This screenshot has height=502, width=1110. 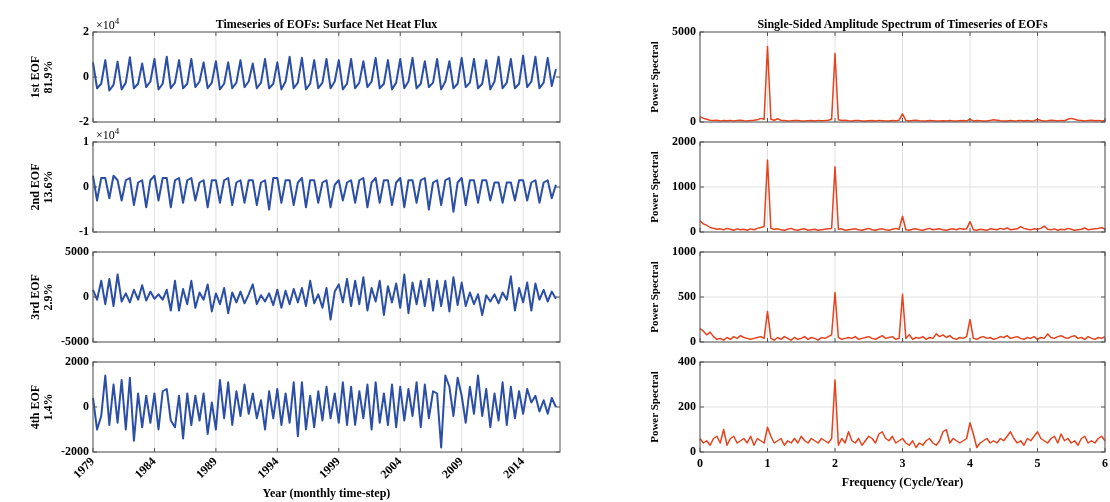 What do you see at coordinates (687, 295) in the screenshot?
I see `y-tick-label: 500` at bounding box center [687, 295].